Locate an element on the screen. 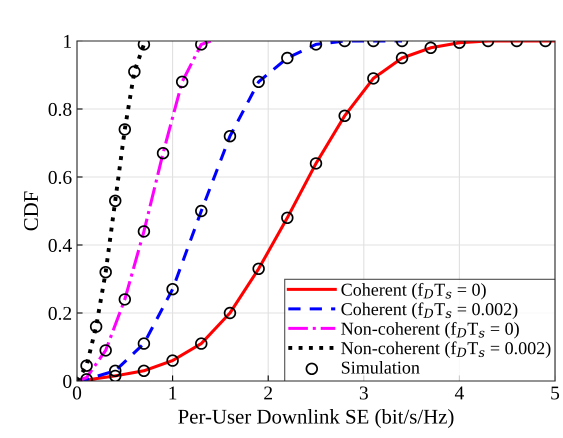 This screenshot has height=438, width=563. y-tick-label: 1 is located at coordinates (67, 41).